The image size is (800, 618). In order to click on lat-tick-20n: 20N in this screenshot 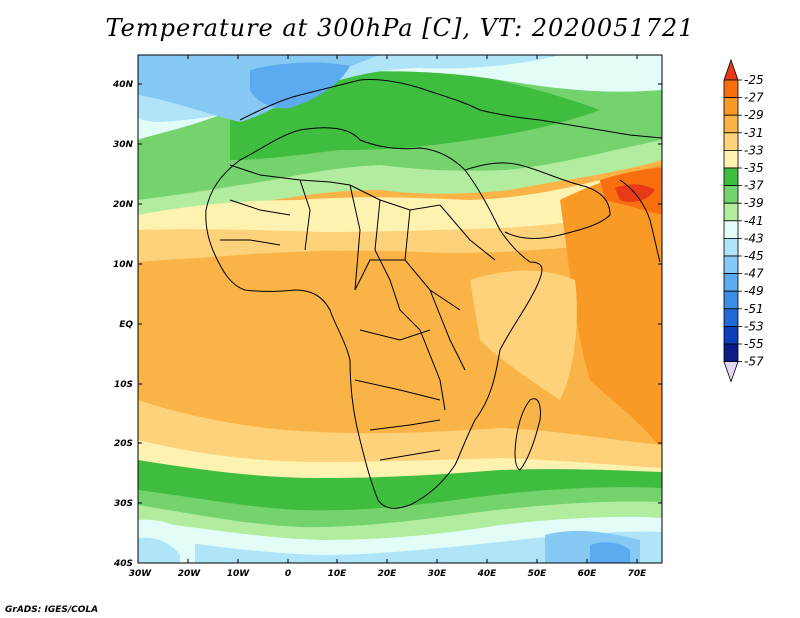, I will do `click(123, 205)`.